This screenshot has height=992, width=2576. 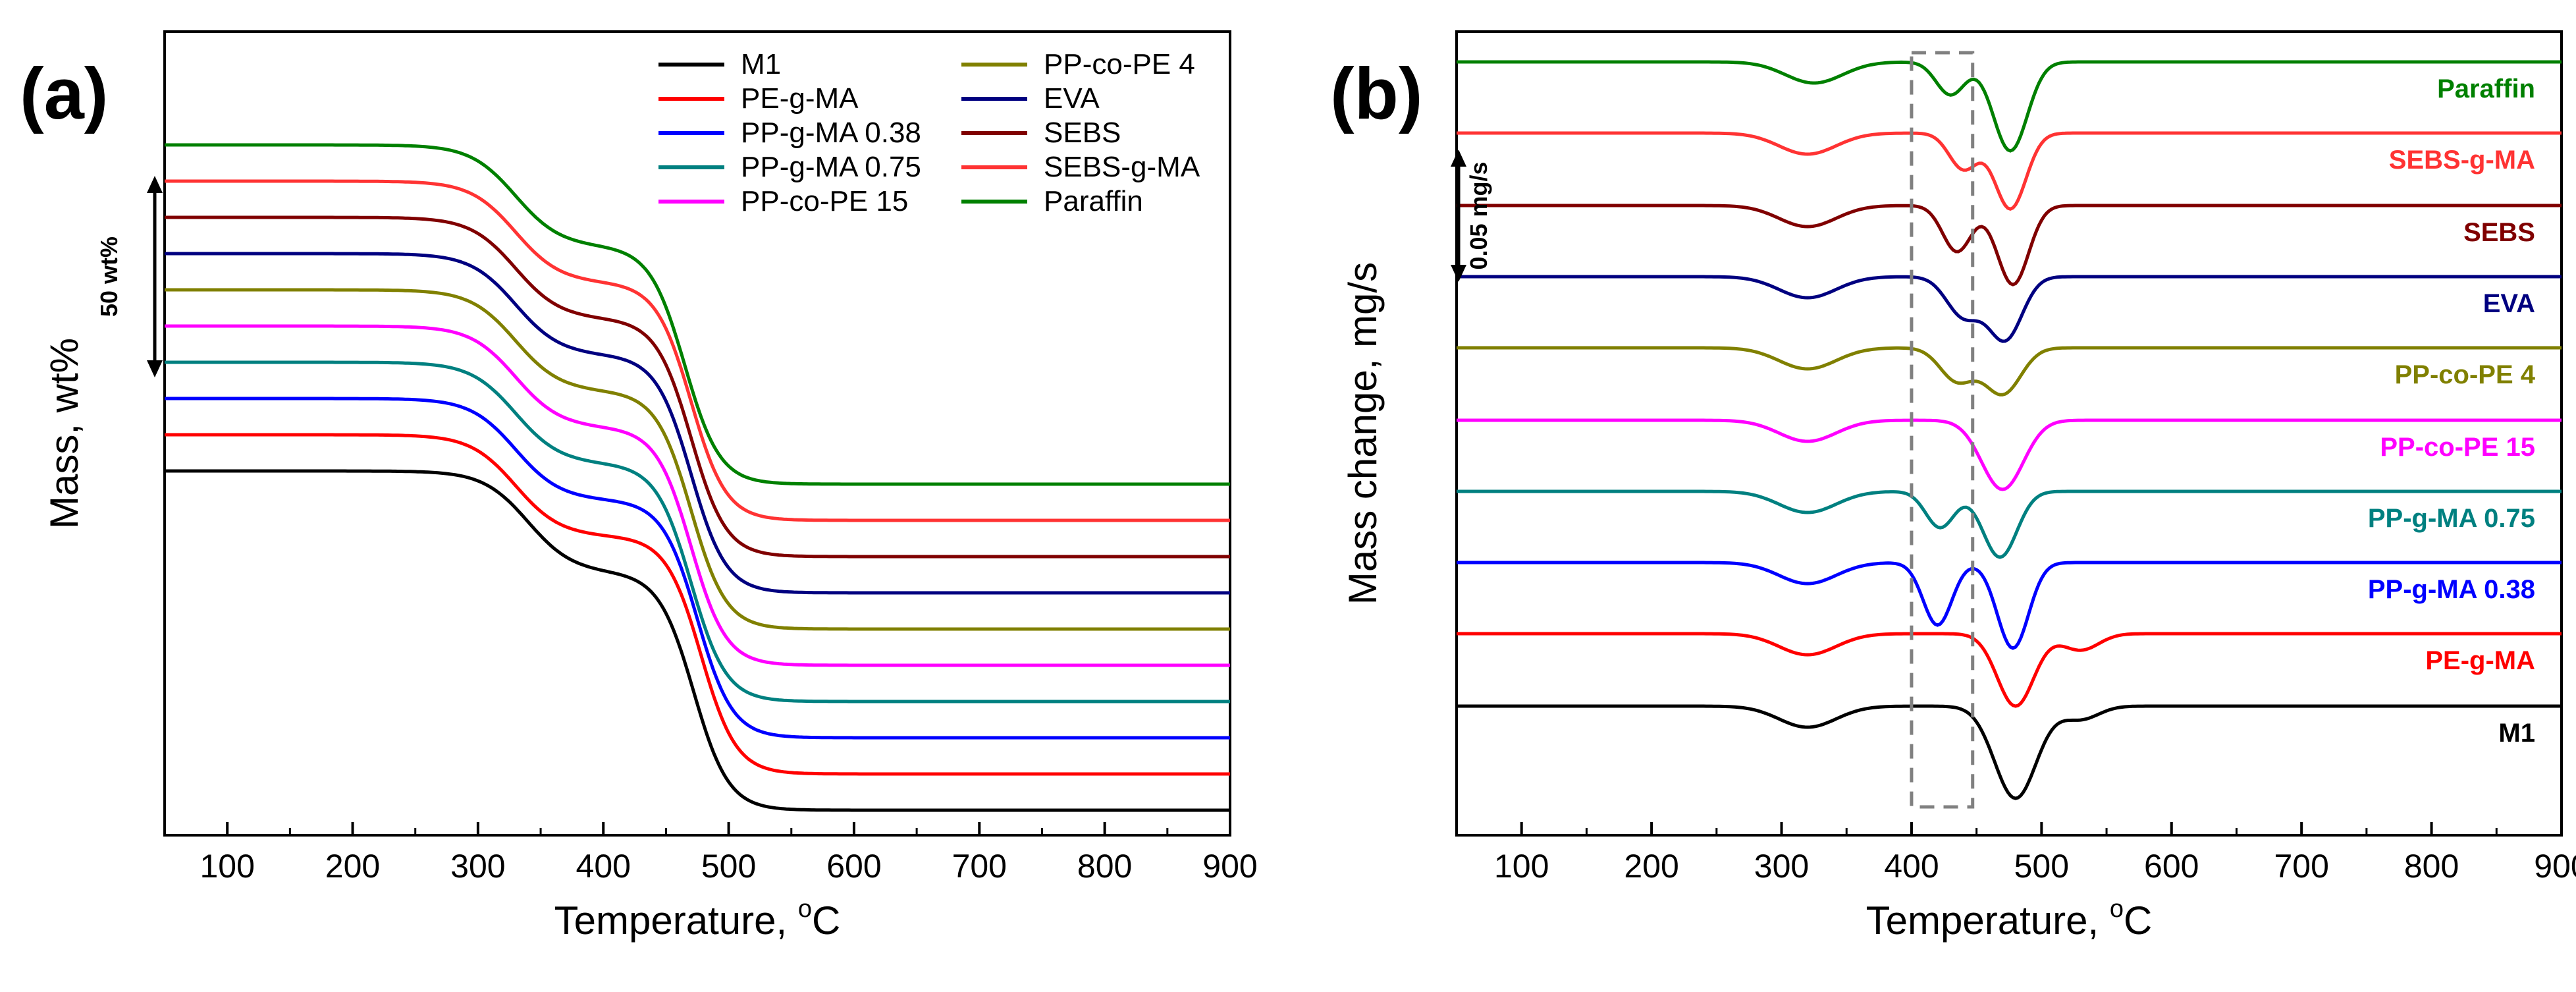 I want to click on curve-label-pp-g-ma-0-38: PP-g-MA 0.38, so click(x=2451, y=589).